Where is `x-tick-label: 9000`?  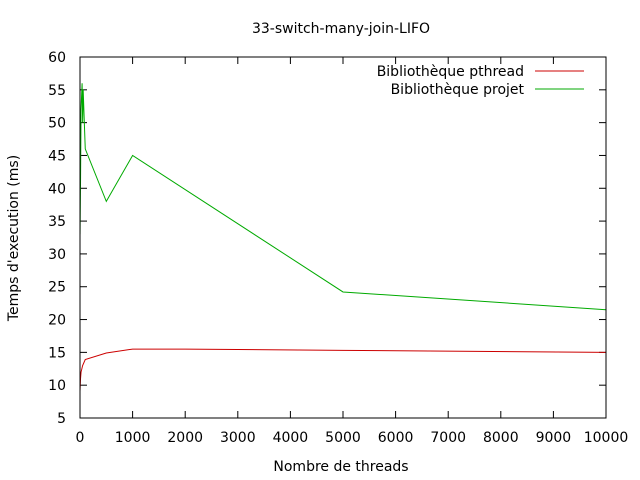
x-tick-label: 9000 is located at coordinates (554, 438).